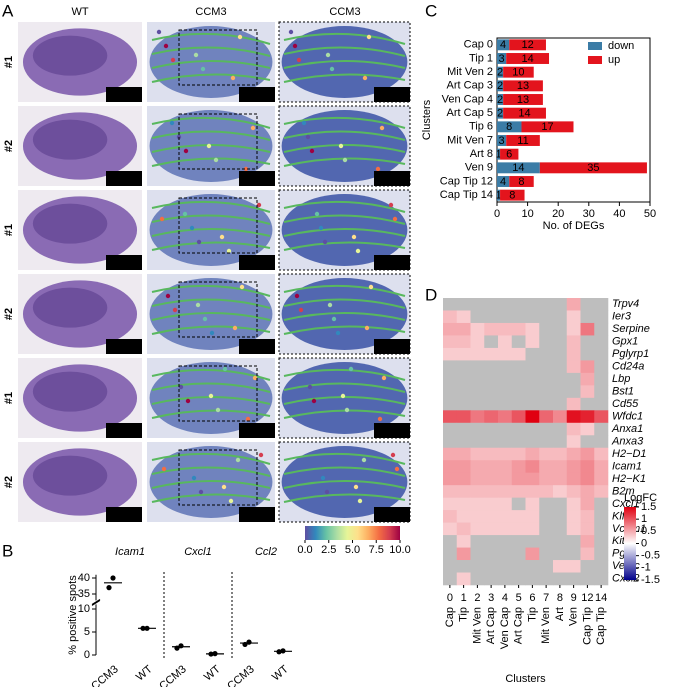  Describe the element at coordinates (477, 625) in the screenshot. I see `column-name: Mit Ven` at that location.